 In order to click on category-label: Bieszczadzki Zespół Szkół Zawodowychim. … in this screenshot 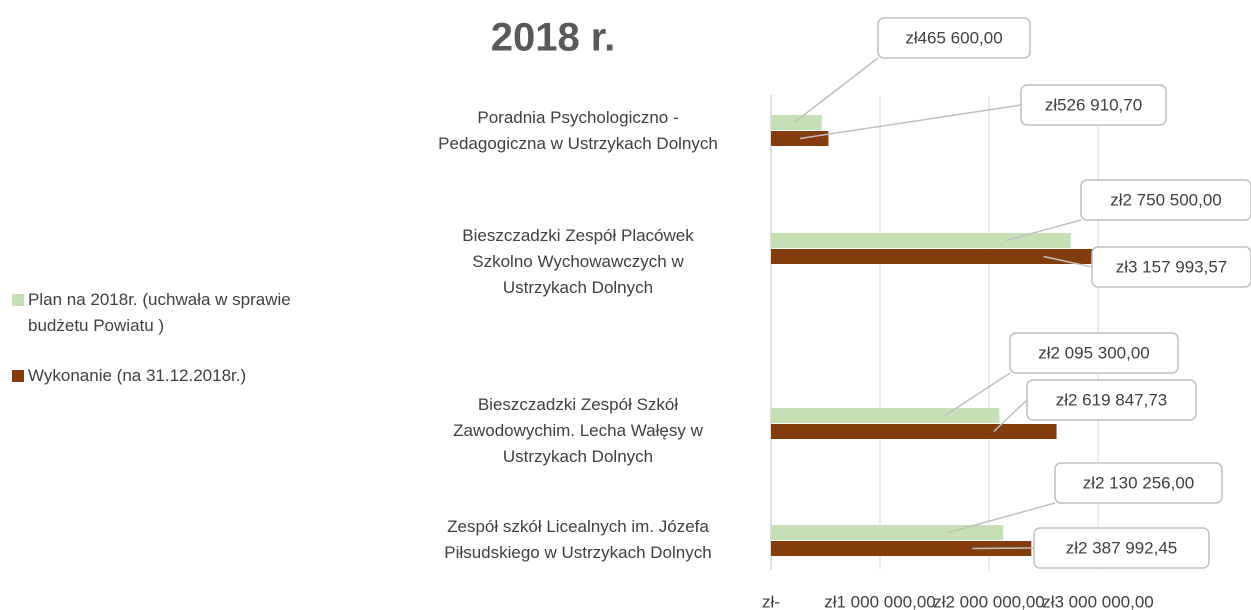, I will do `click(578, 430)`.